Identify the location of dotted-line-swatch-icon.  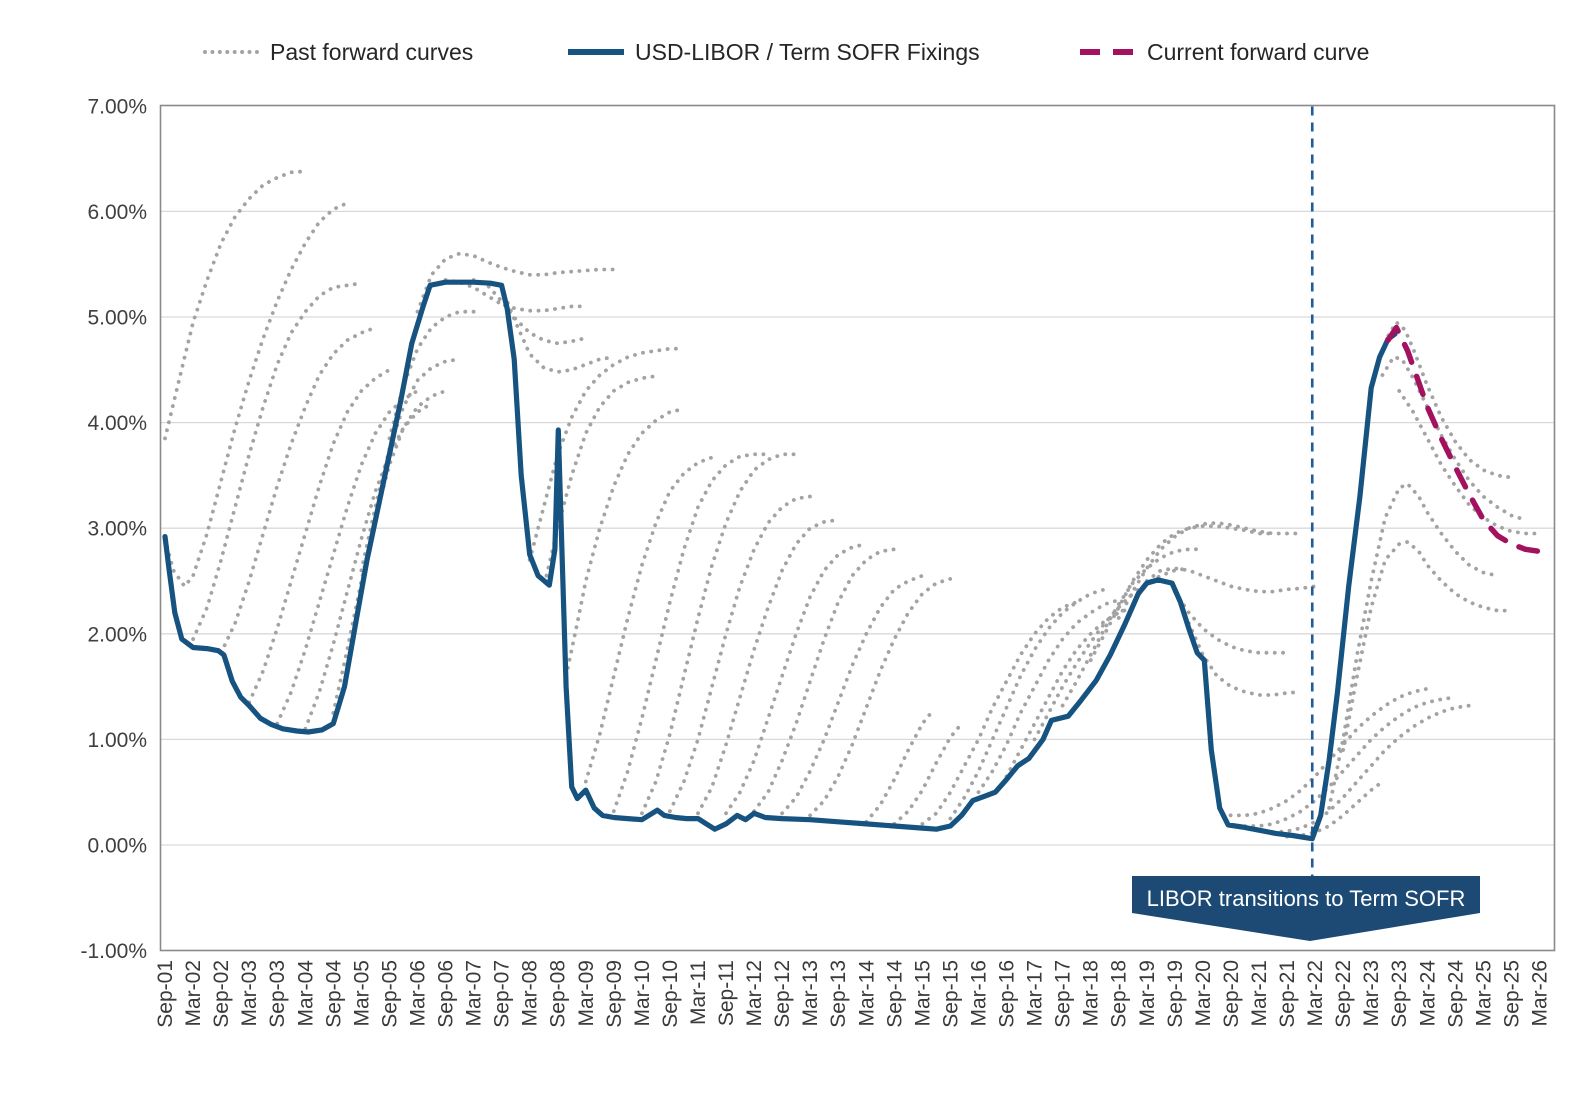
(231, 52).